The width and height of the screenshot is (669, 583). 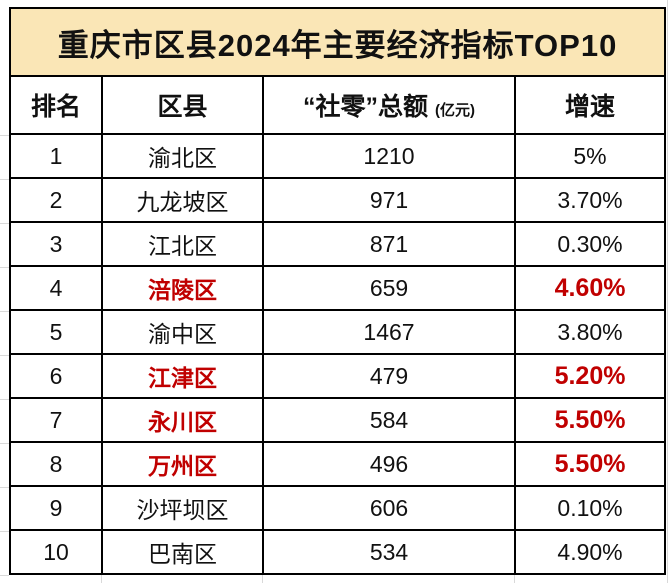 What do you see at coordinates (389, 464) in the screenshot?
I see `retail-cell: 496` at bounding box center [389, 464].